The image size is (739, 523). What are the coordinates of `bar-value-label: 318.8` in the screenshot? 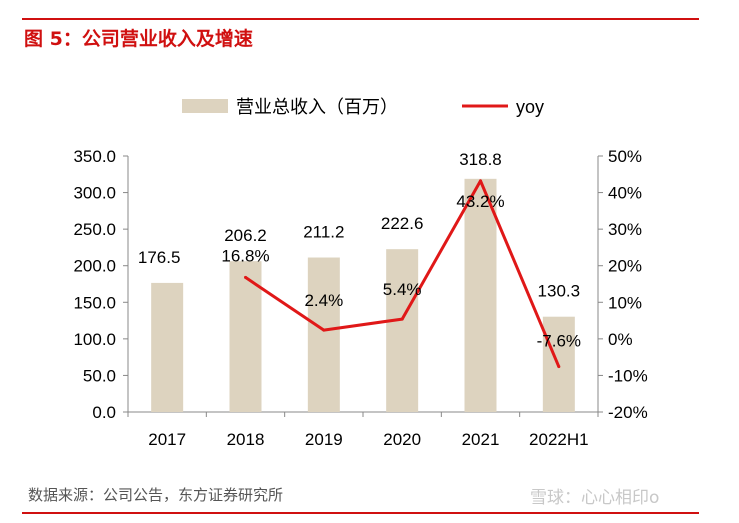 It's located at (480, 159).